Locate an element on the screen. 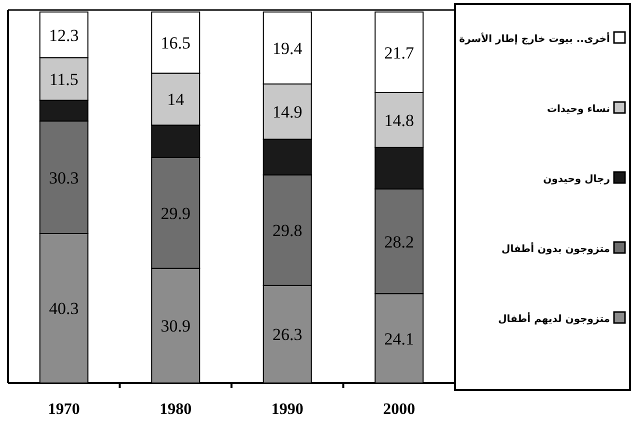  data-label: 12.3 is located at coordinates (64, 35).